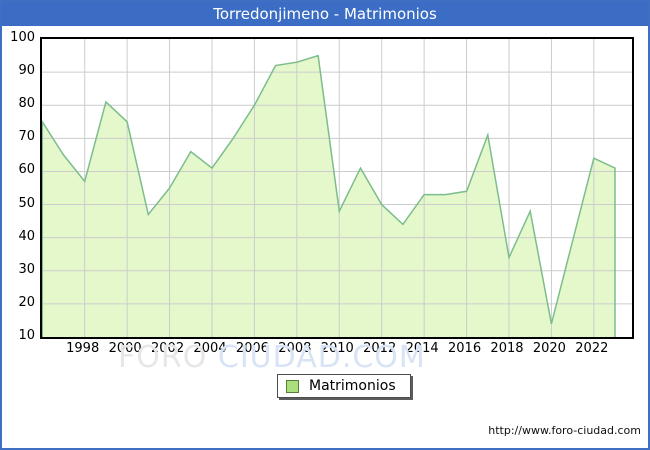  What do you see at coordinates (26, 335) in the screenshot?
I see `y-tick-label: 10` at bounding box center [26, 335].